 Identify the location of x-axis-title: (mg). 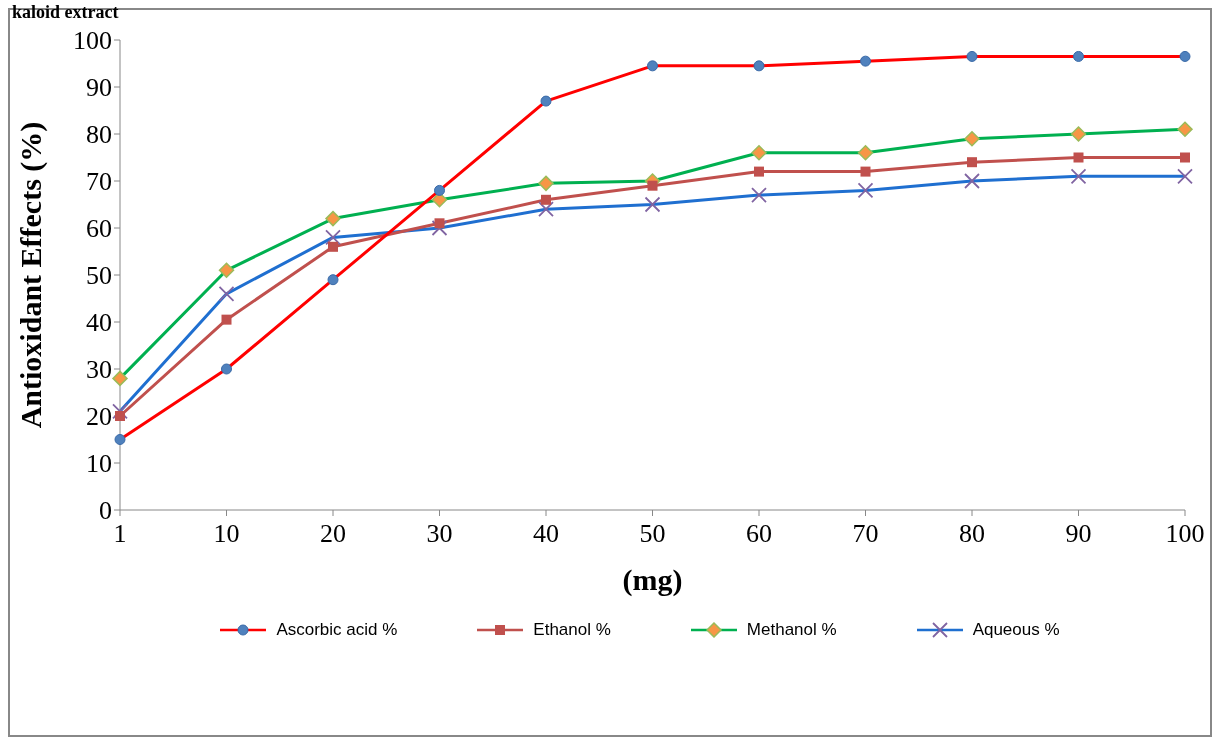
(652, 580).